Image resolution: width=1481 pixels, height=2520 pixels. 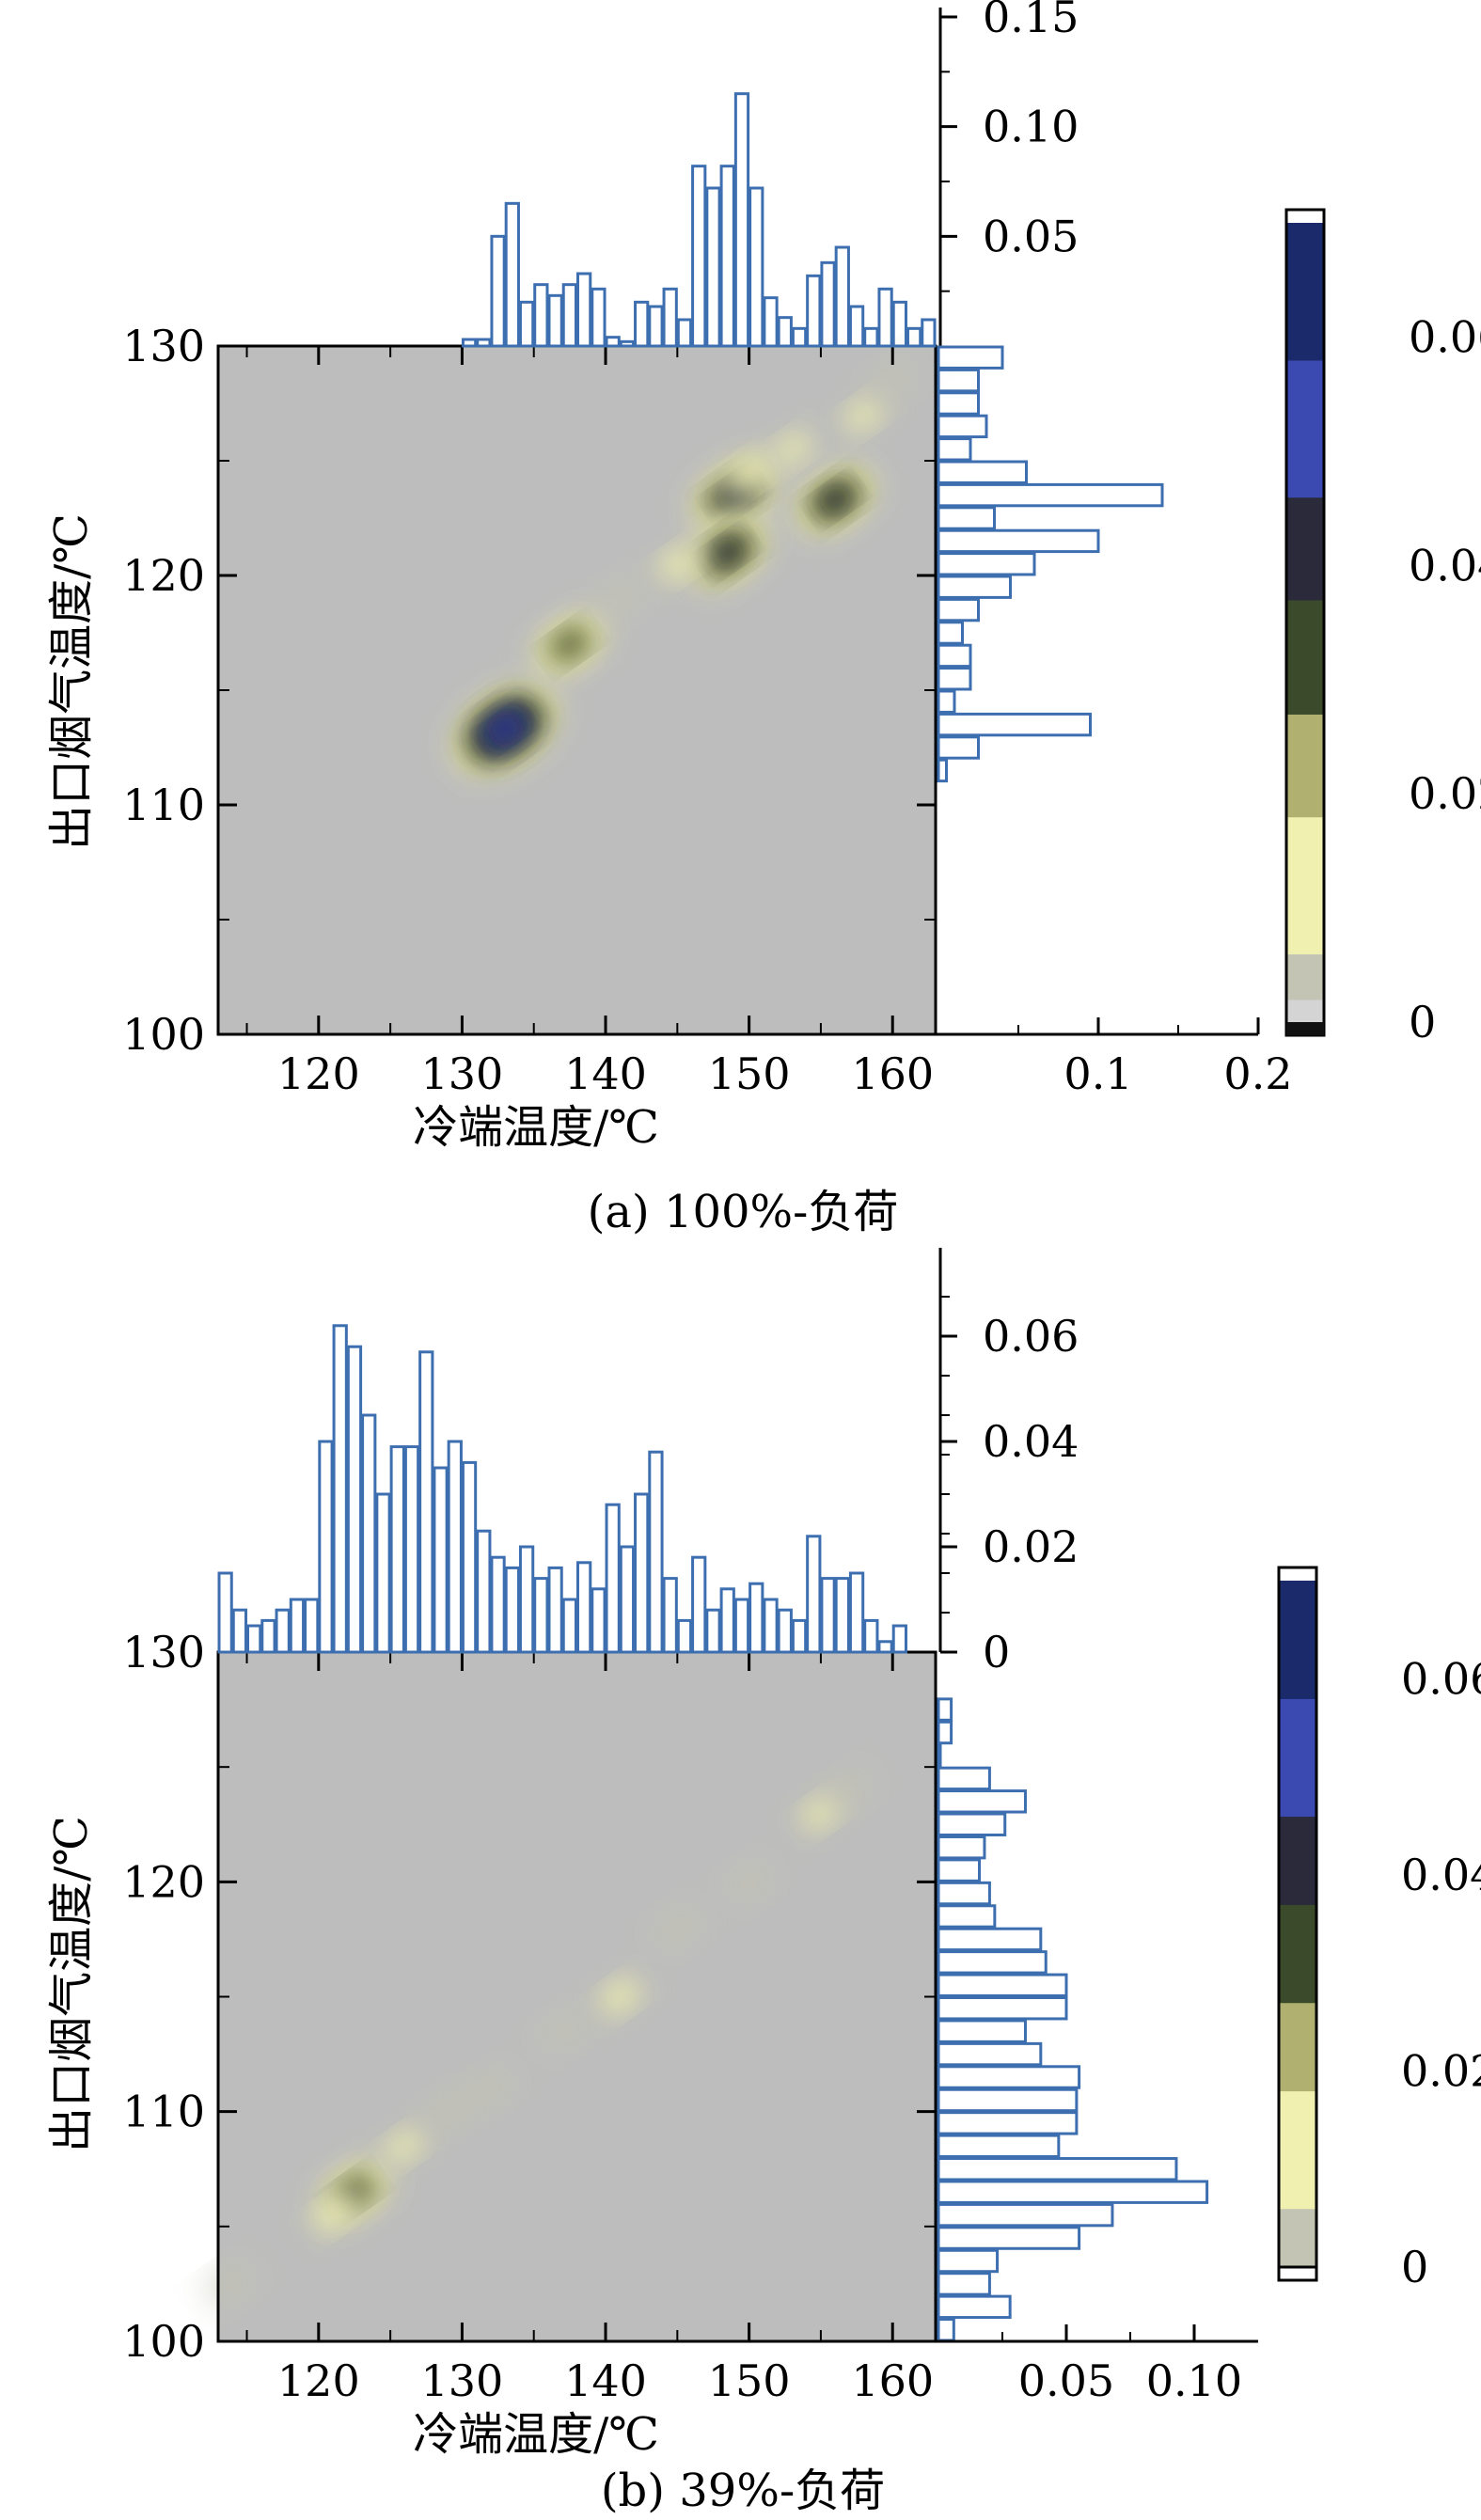 I want to click on top-hist-tick-label: 0.05, so click(x=1031, y=236).